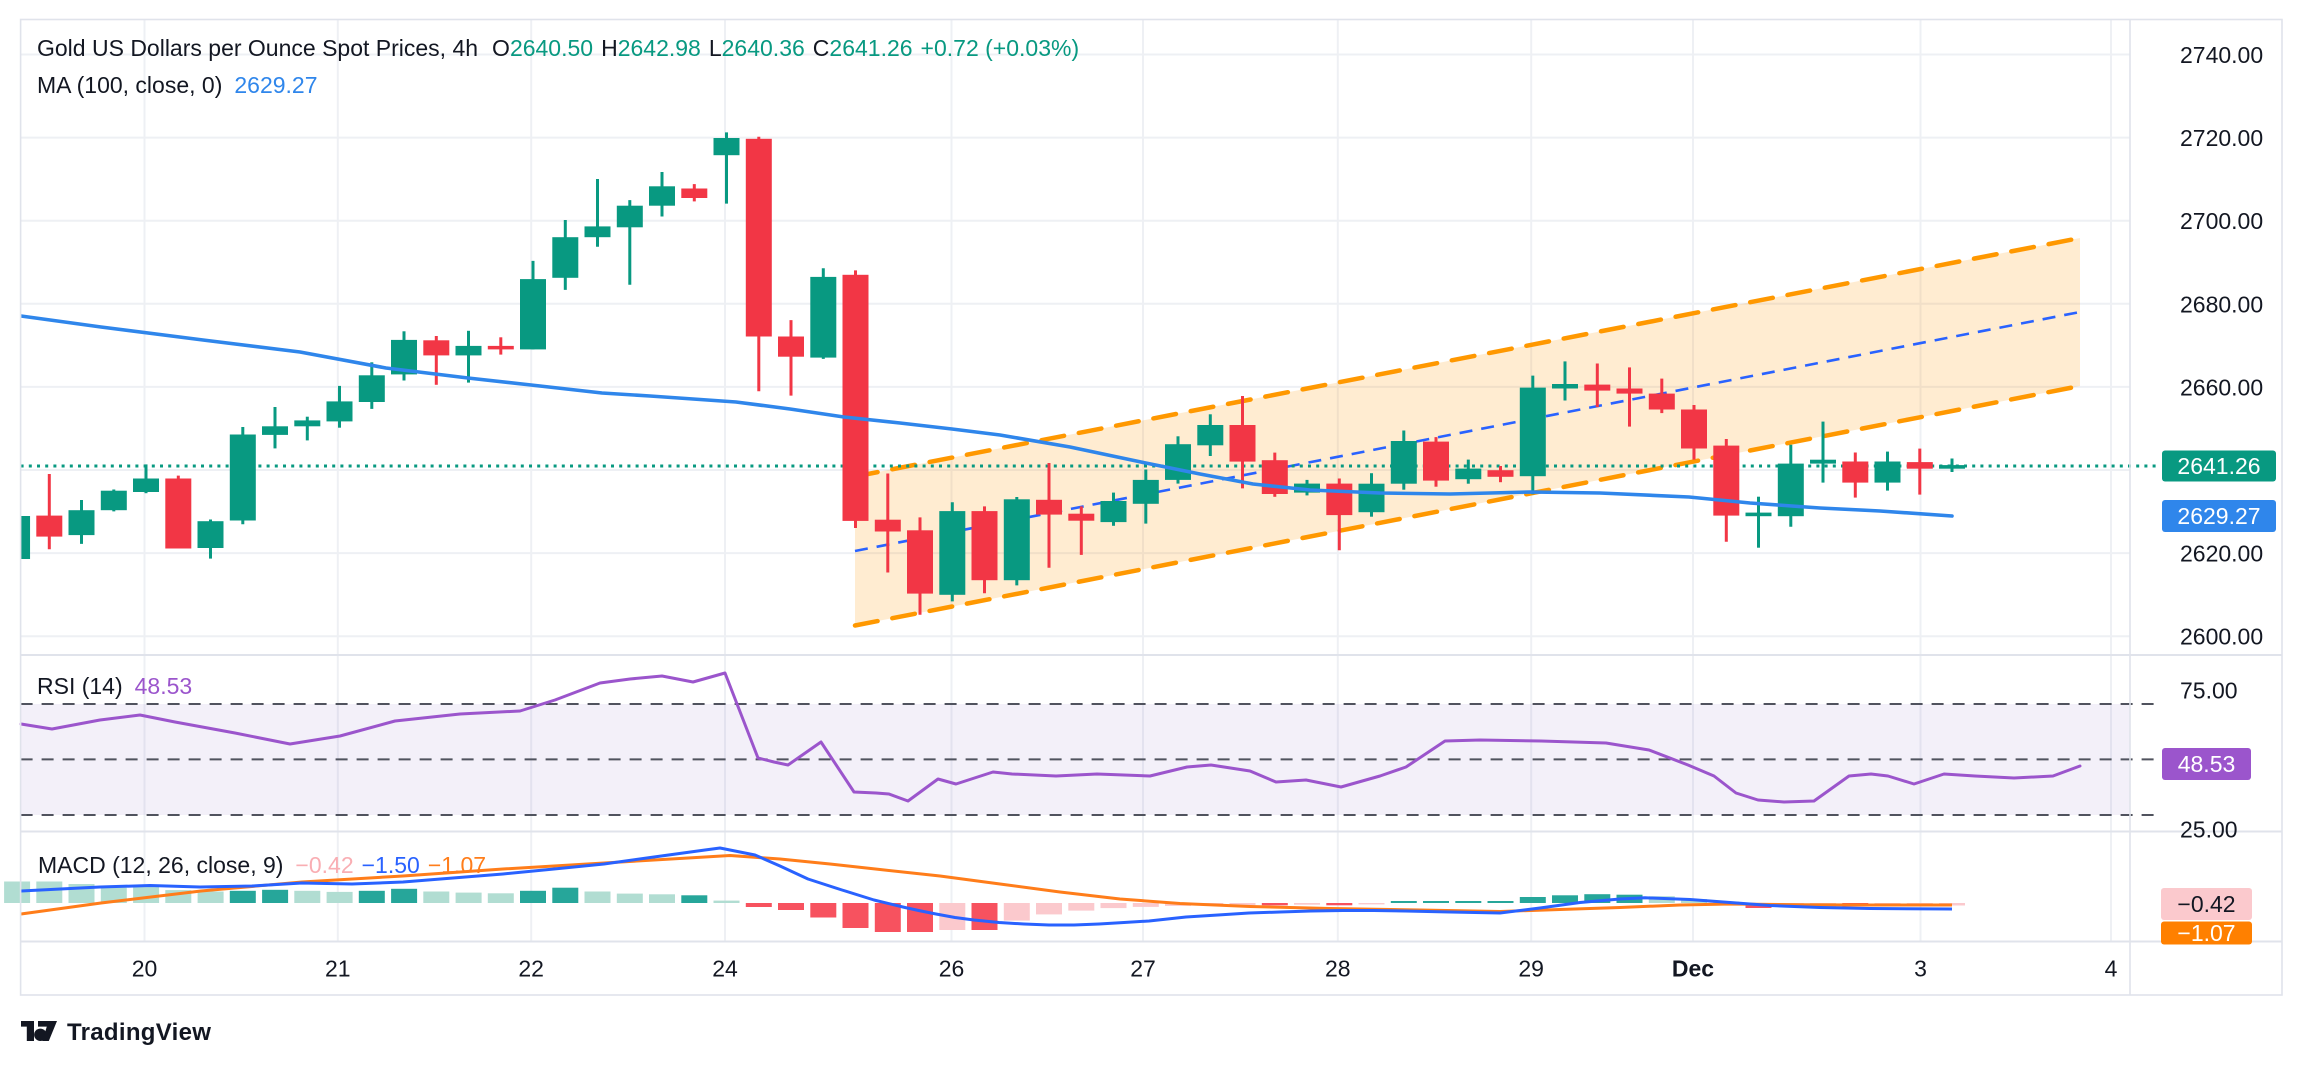 Image resolution: width=2304 pixels, height=1066 pixels. What do you see at coordinates (952, 968) in the screenshot?
I see `svg-text: 26` at bounding box center [952, 968].